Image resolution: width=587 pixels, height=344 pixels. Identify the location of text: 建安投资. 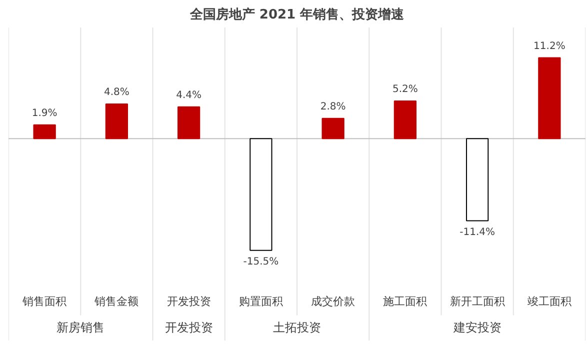
(477, 327).